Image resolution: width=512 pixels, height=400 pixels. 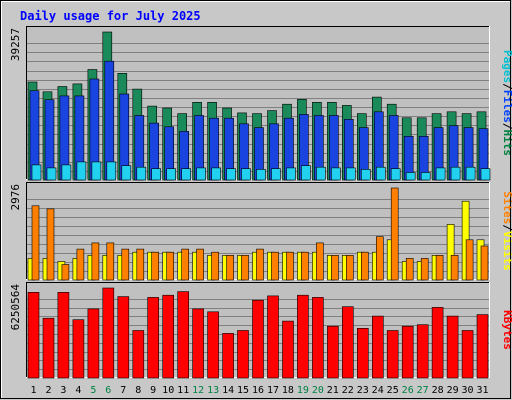 I want to click on legend-item-hits: Hits, so click(x=506, y=143).